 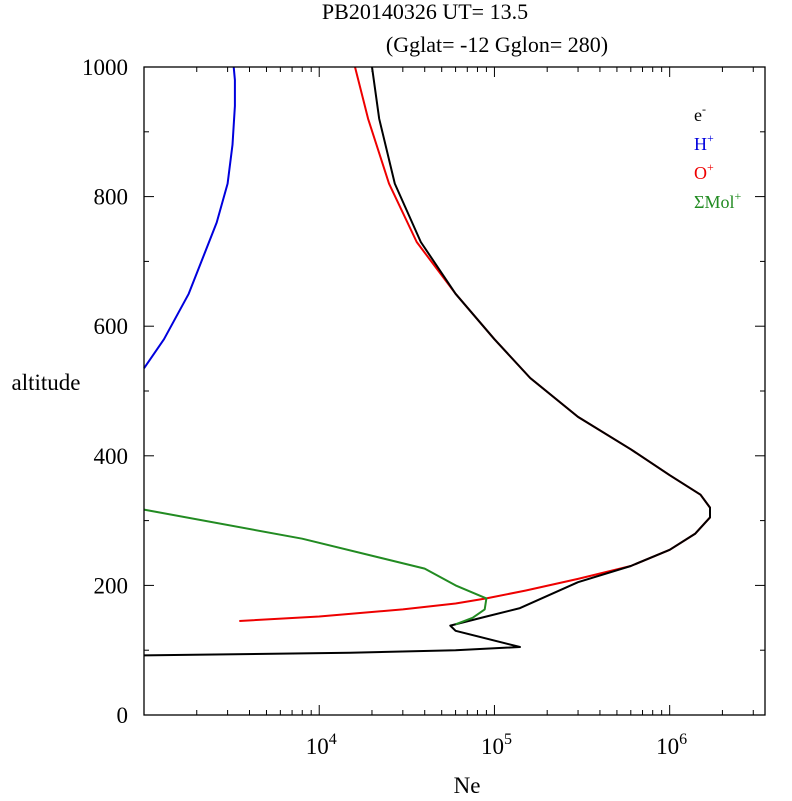 I want to click on x-tick-label: 10⁴, so click(x=321, y=745).